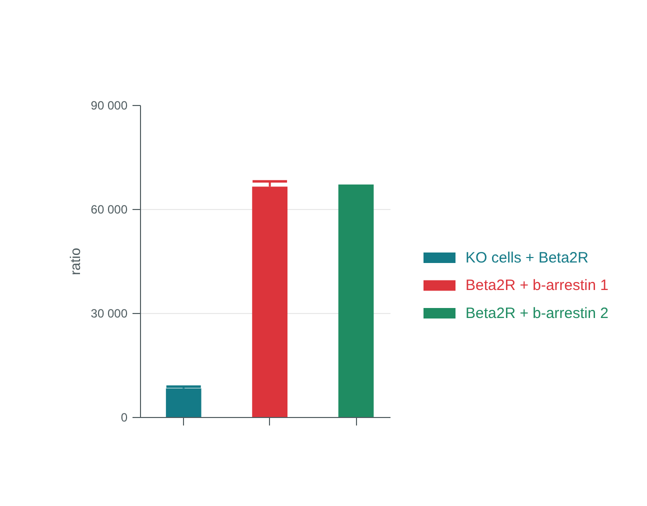 The width and height of the screenshot is (647, 506). What do you see at coordinates (74, 262) in the screenshot?
I see `y-axis-title: ratio` at bounding box center [74, 262].